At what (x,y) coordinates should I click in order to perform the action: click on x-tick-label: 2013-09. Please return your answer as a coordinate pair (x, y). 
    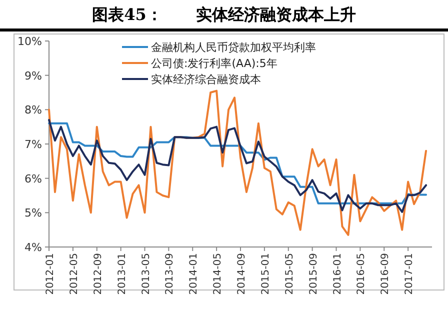
    Looking at the image, I should click on (170, 274).